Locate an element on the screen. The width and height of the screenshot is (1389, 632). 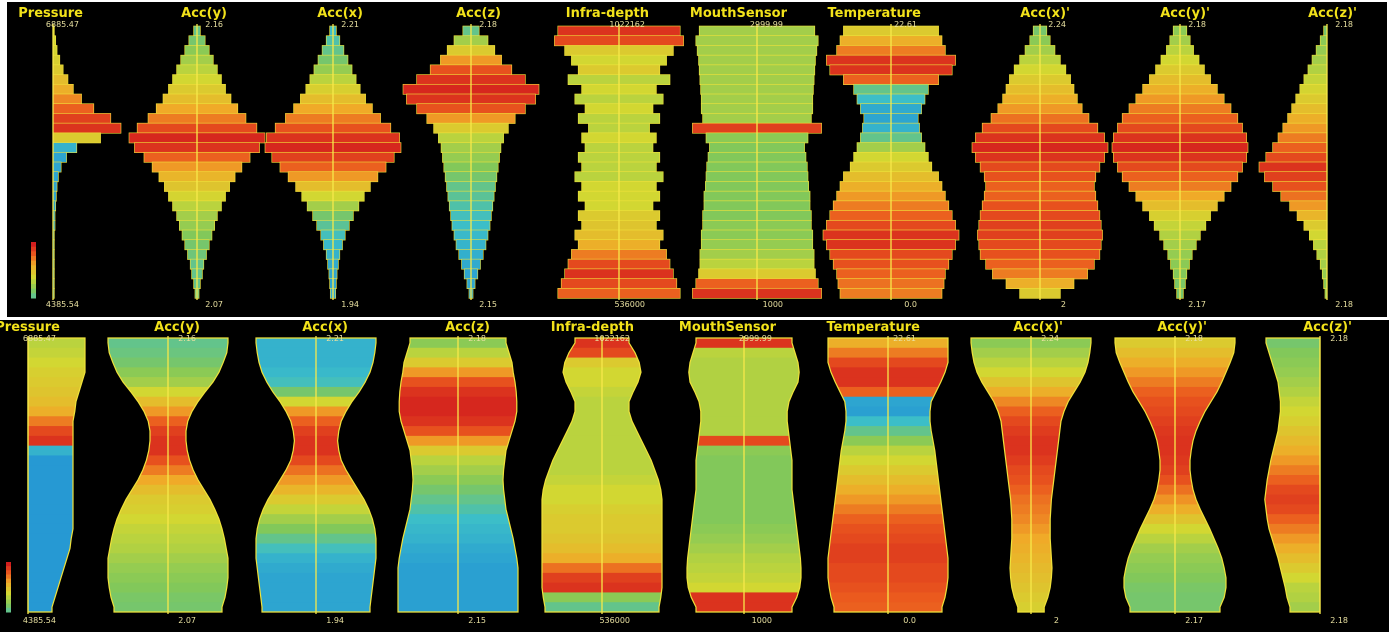
axis-min-label: 0.0 is located at coordinates (909, 620).